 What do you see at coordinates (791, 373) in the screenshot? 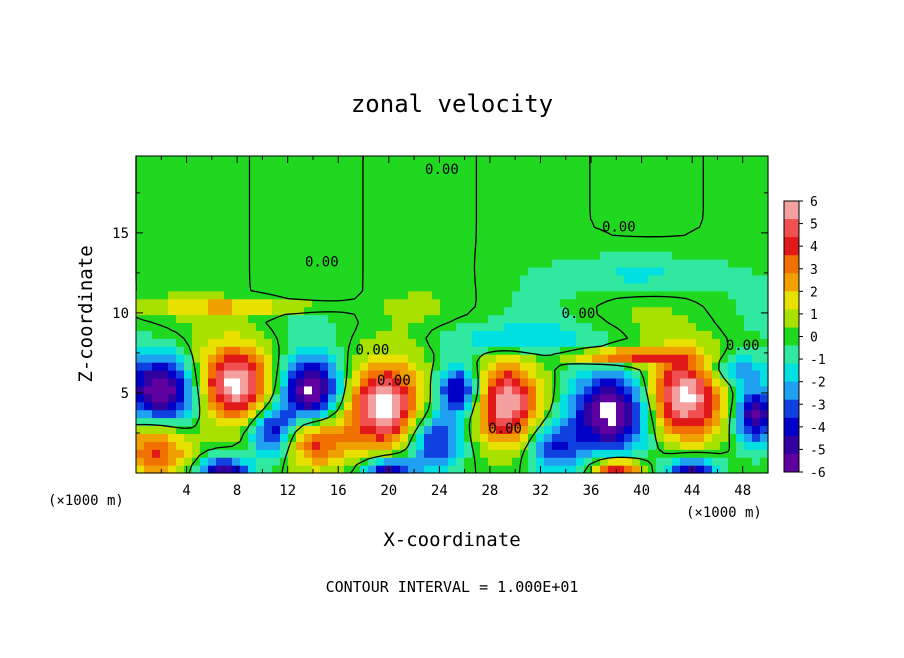
I see `colorbar-swatch` at bounding box center [791, 373].